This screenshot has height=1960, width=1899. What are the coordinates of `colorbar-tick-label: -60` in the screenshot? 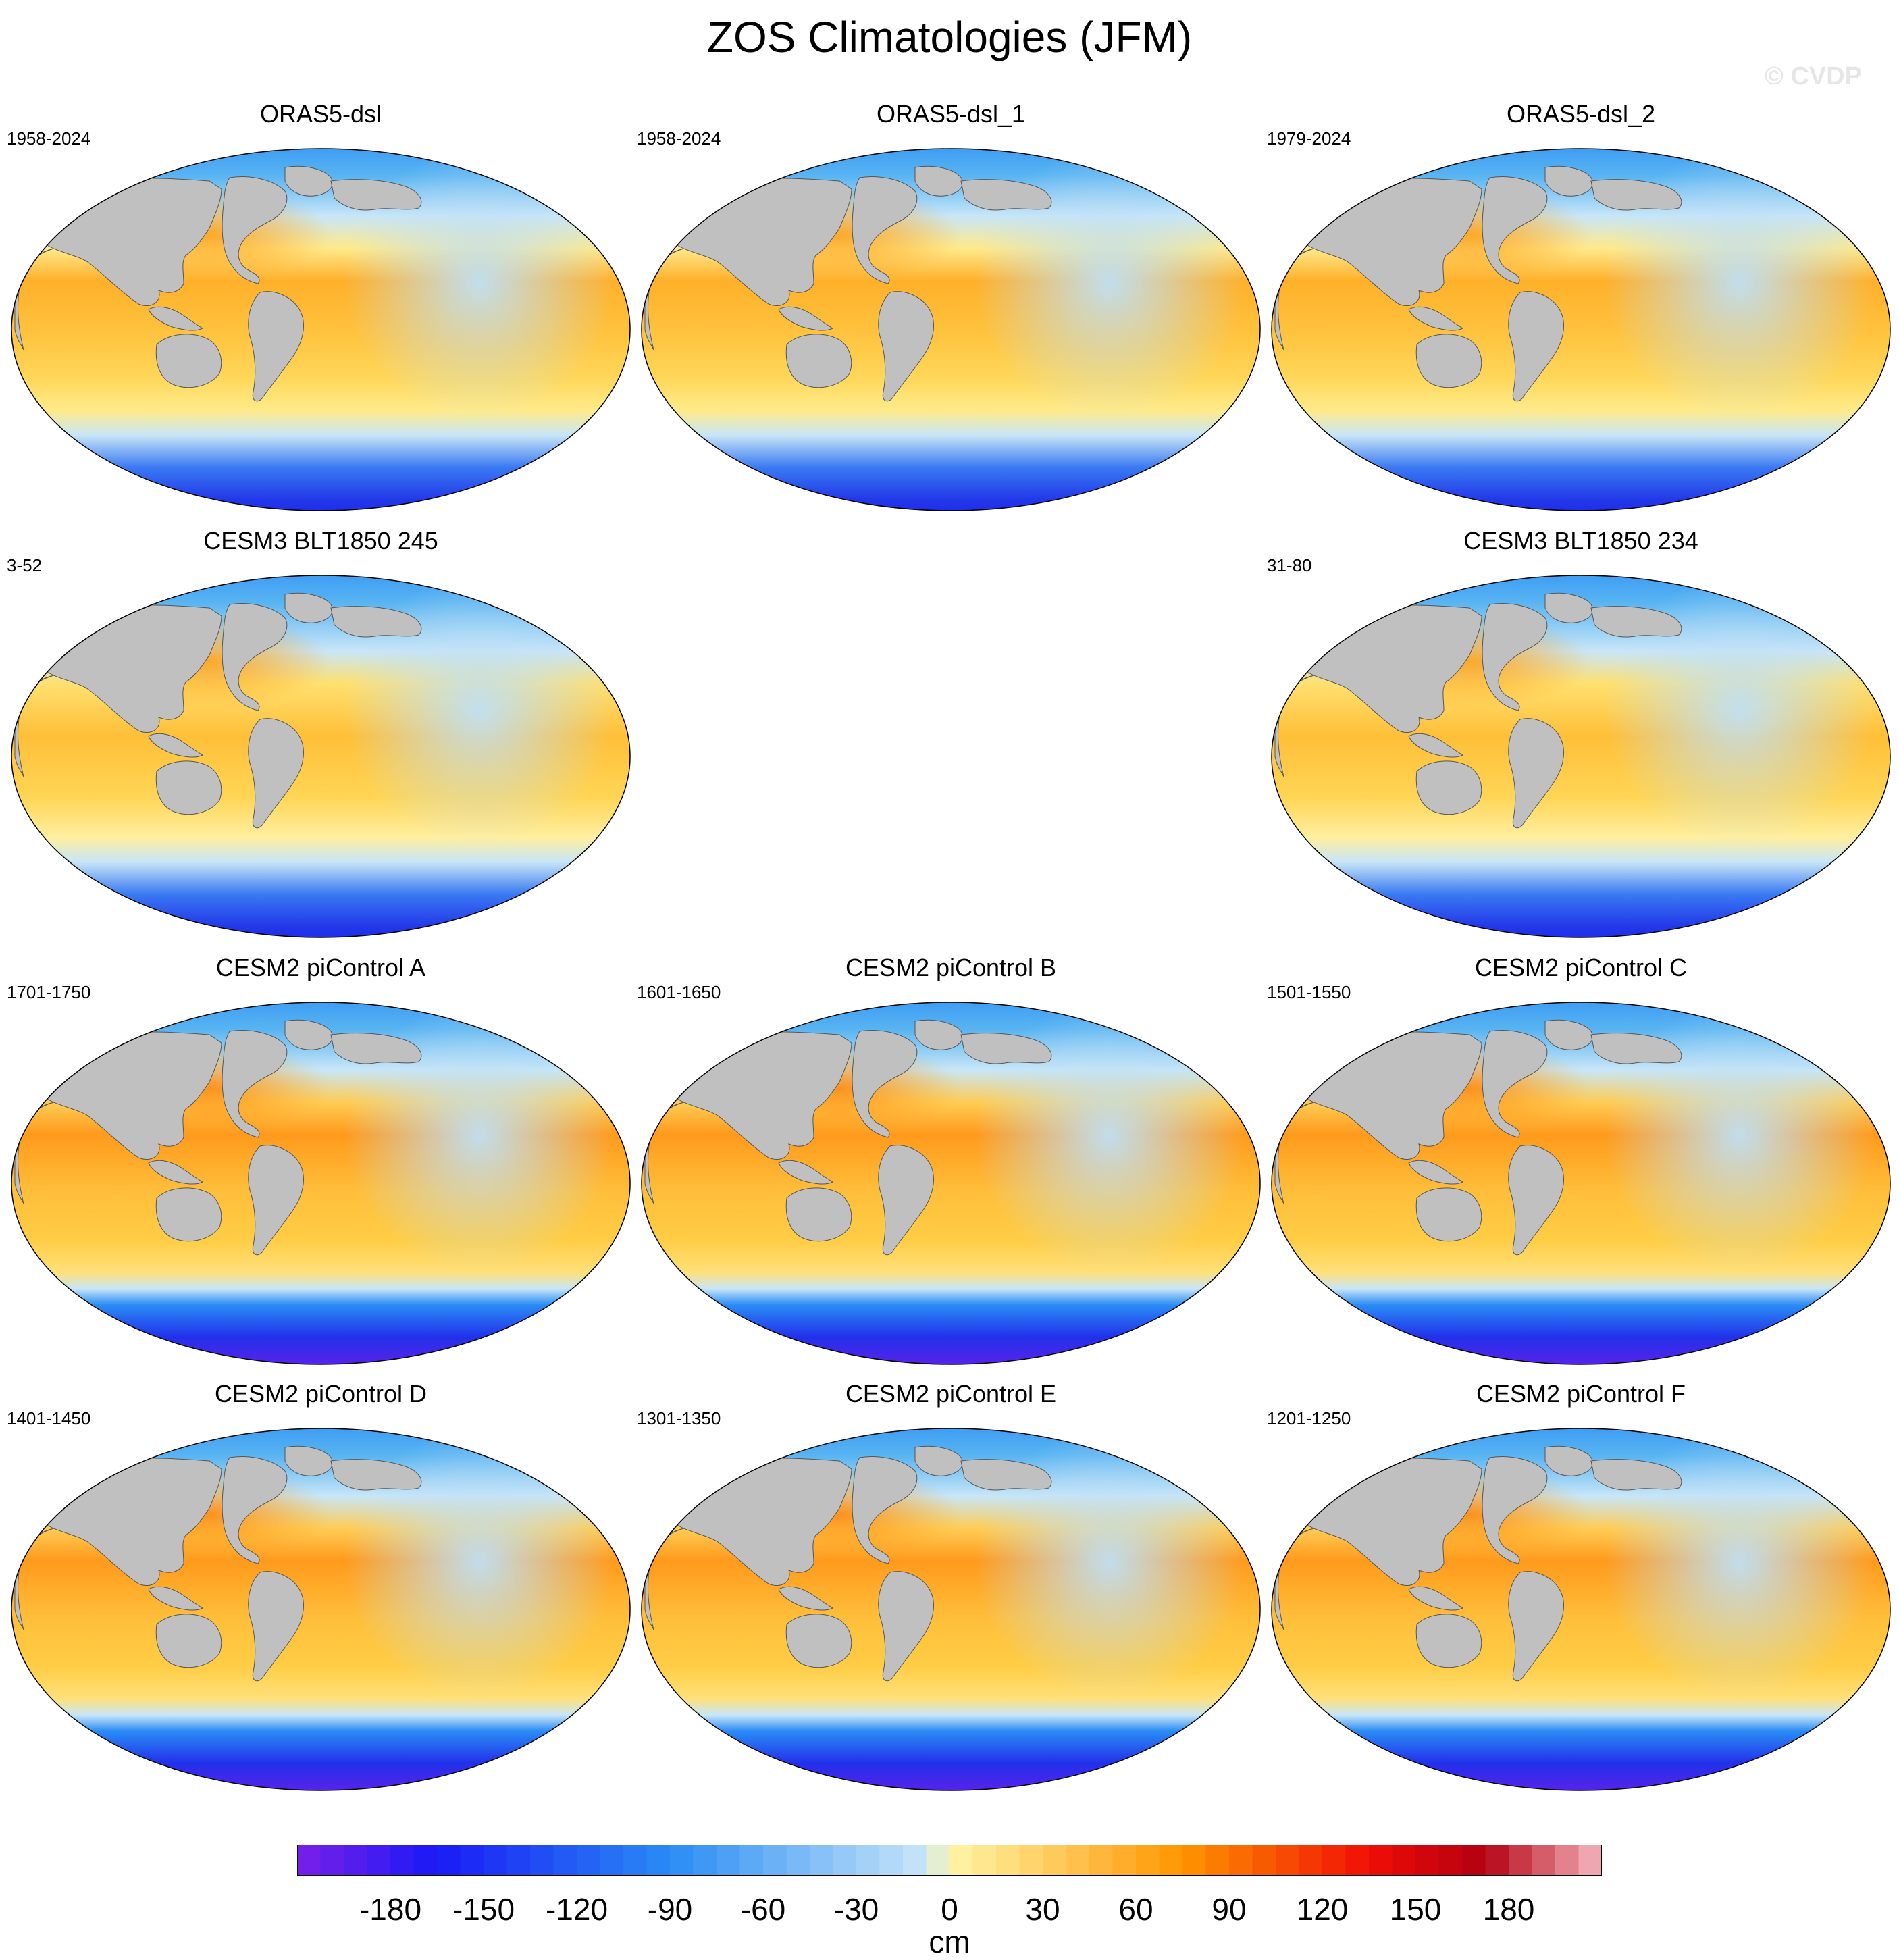 It's located at (763, 1909).